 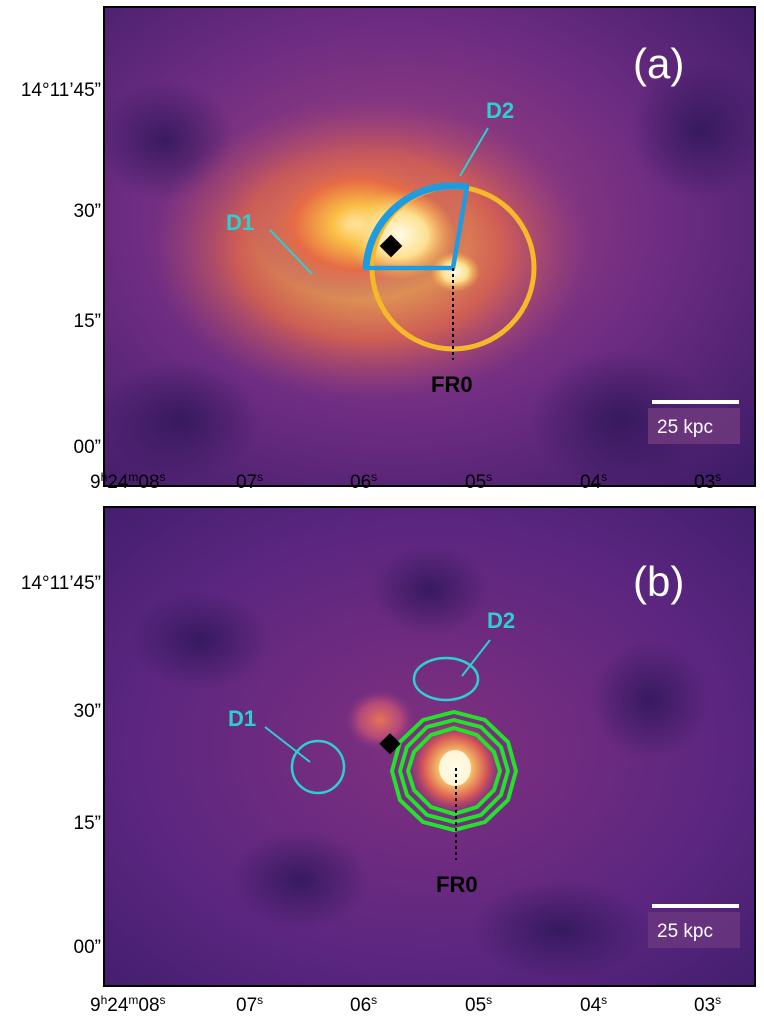 What do you see at coordinates (658, 581) in the screenshot?
I see `panel-b-tag: (b)` at bounding box center [658, 581].